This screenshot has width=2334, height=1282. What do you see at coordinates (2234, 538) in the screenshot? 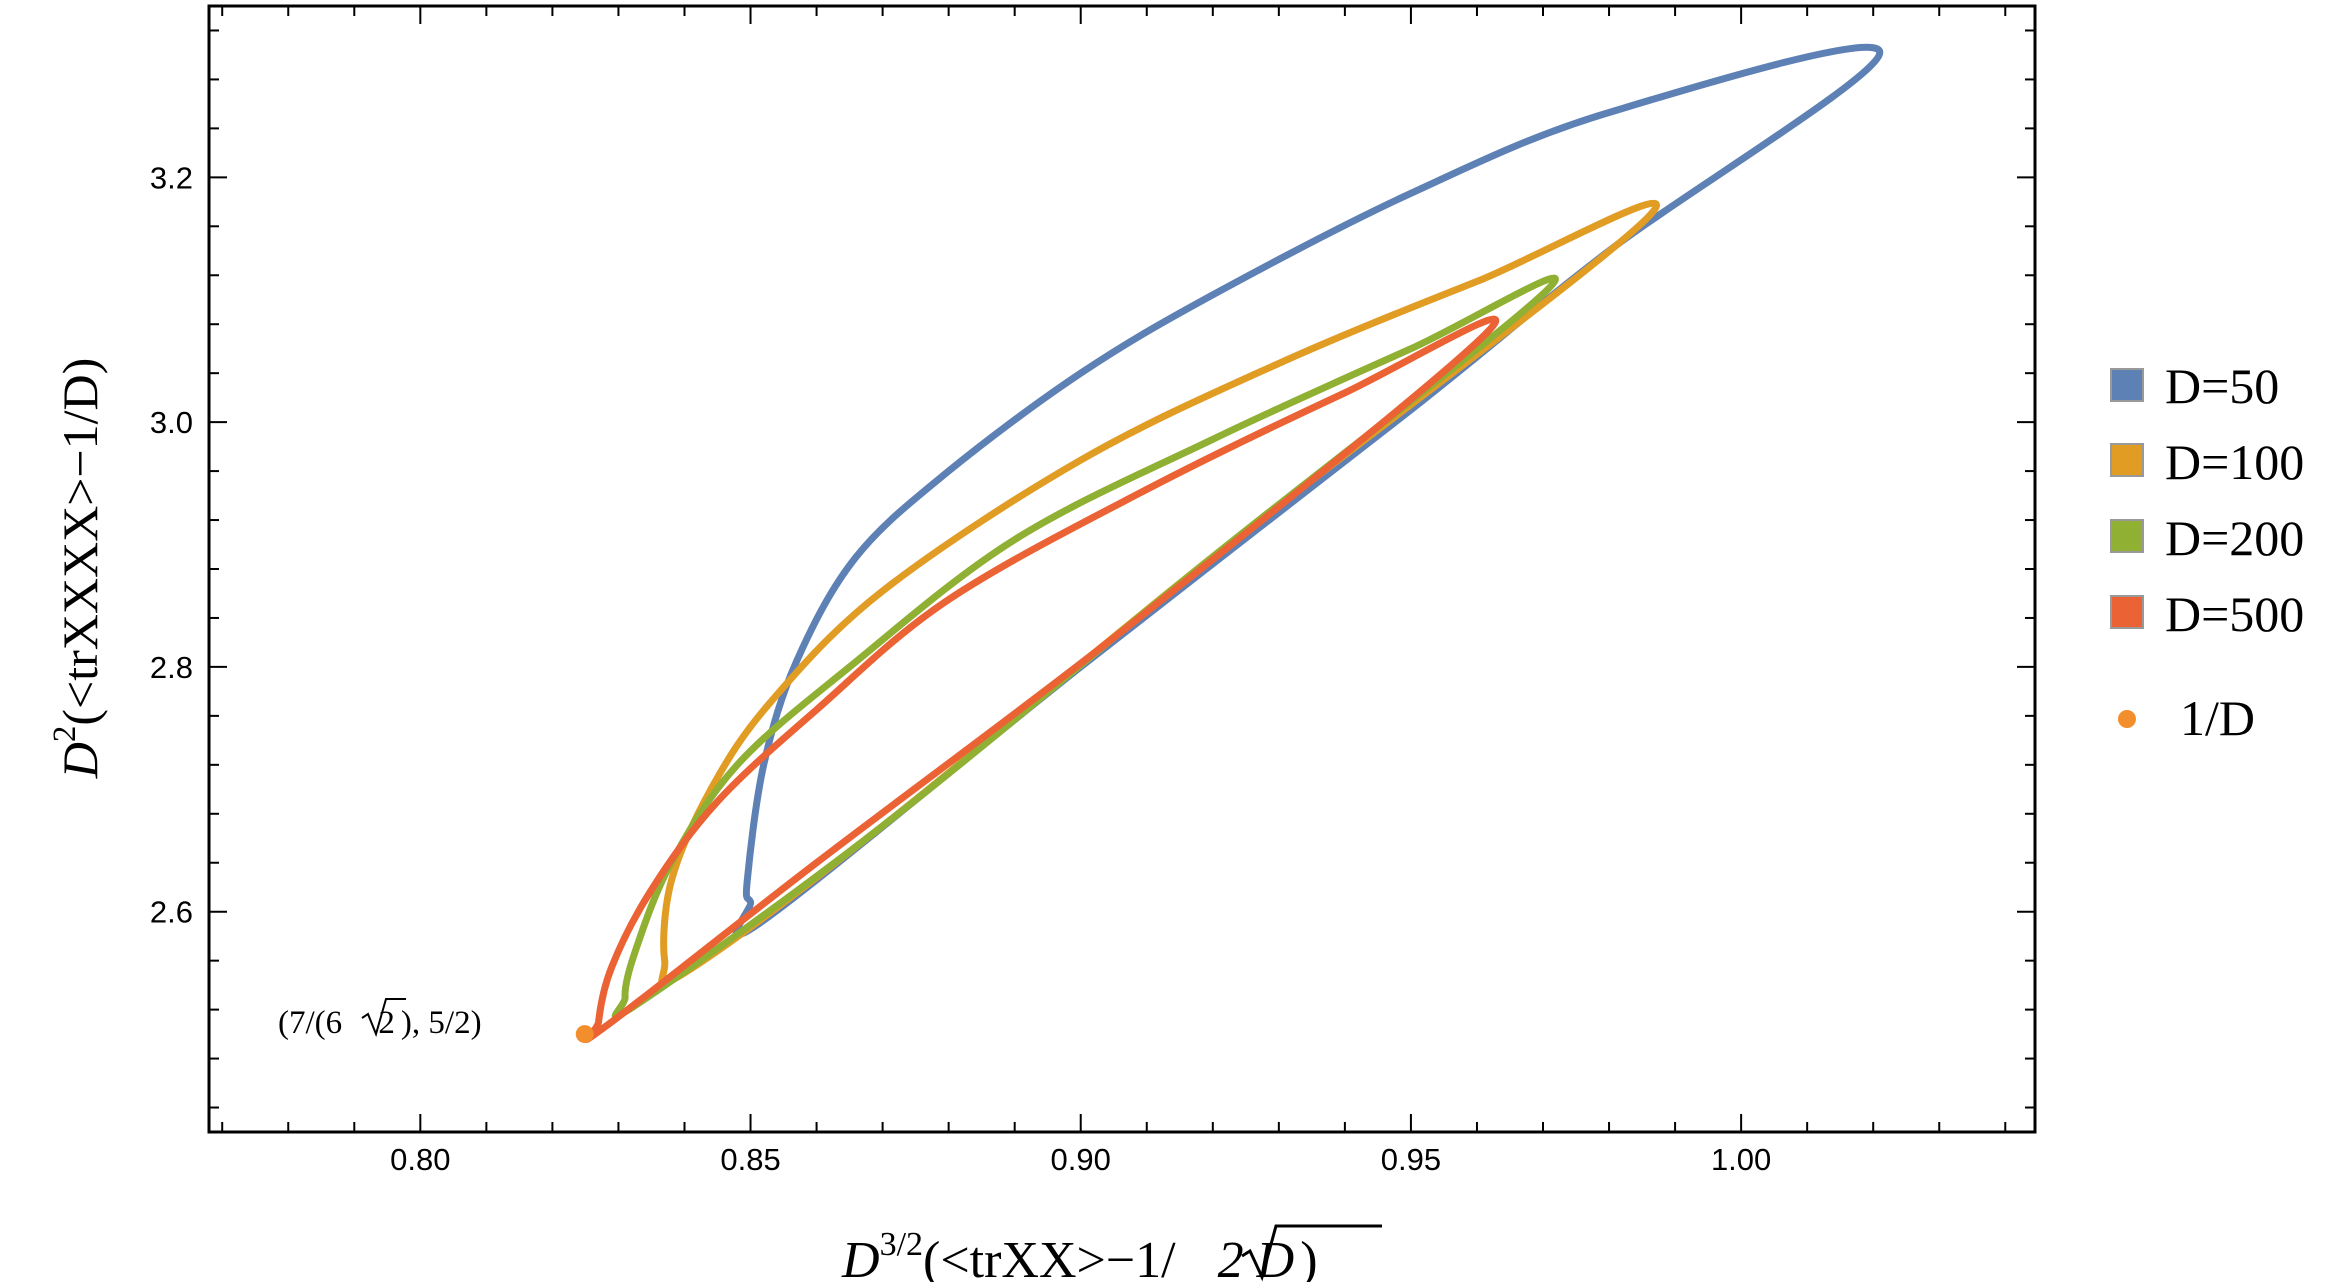
I see `legend-label-d200: D=200` at bounding box center [2234, 538].